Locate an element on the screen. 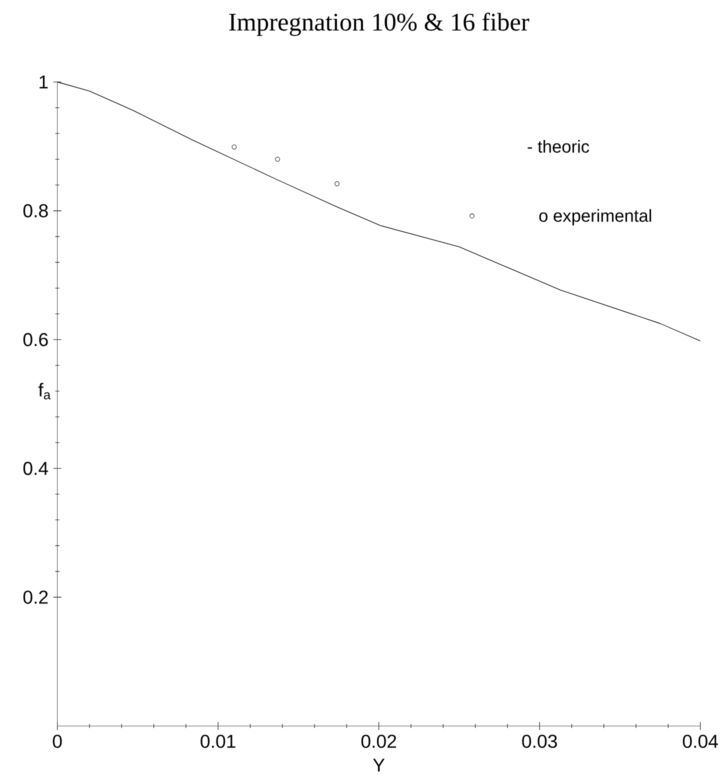 The width and height of the screenshot is (726, 779). y-tick-label: 0.2 is located at coordinates (35, 597).